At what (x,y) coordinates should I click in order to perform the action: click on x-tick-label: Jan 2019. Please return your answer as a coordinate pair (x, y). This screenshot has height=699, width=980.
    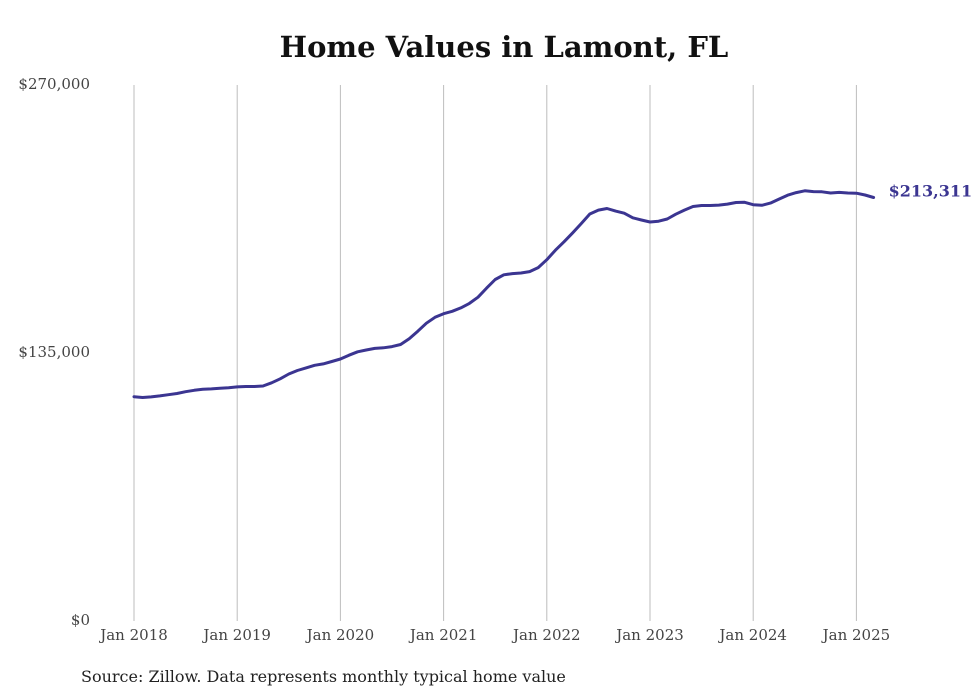
    Looking at the image, I should click on (236, 635).